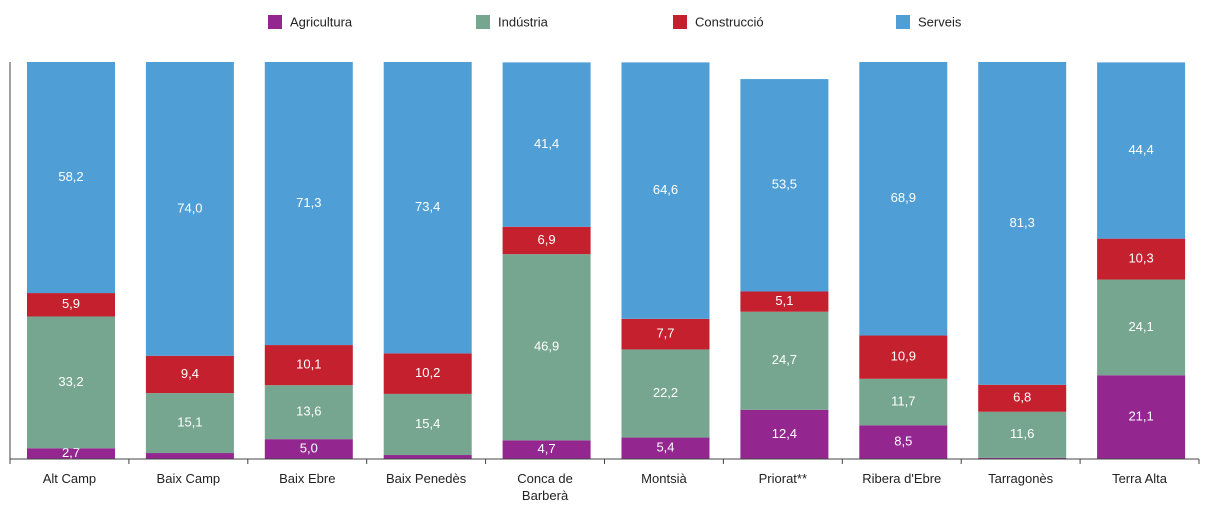 This screenshot has width=1209, height=509. I want to click on x-tick-label: Tarragonès, so click(1021, 478).